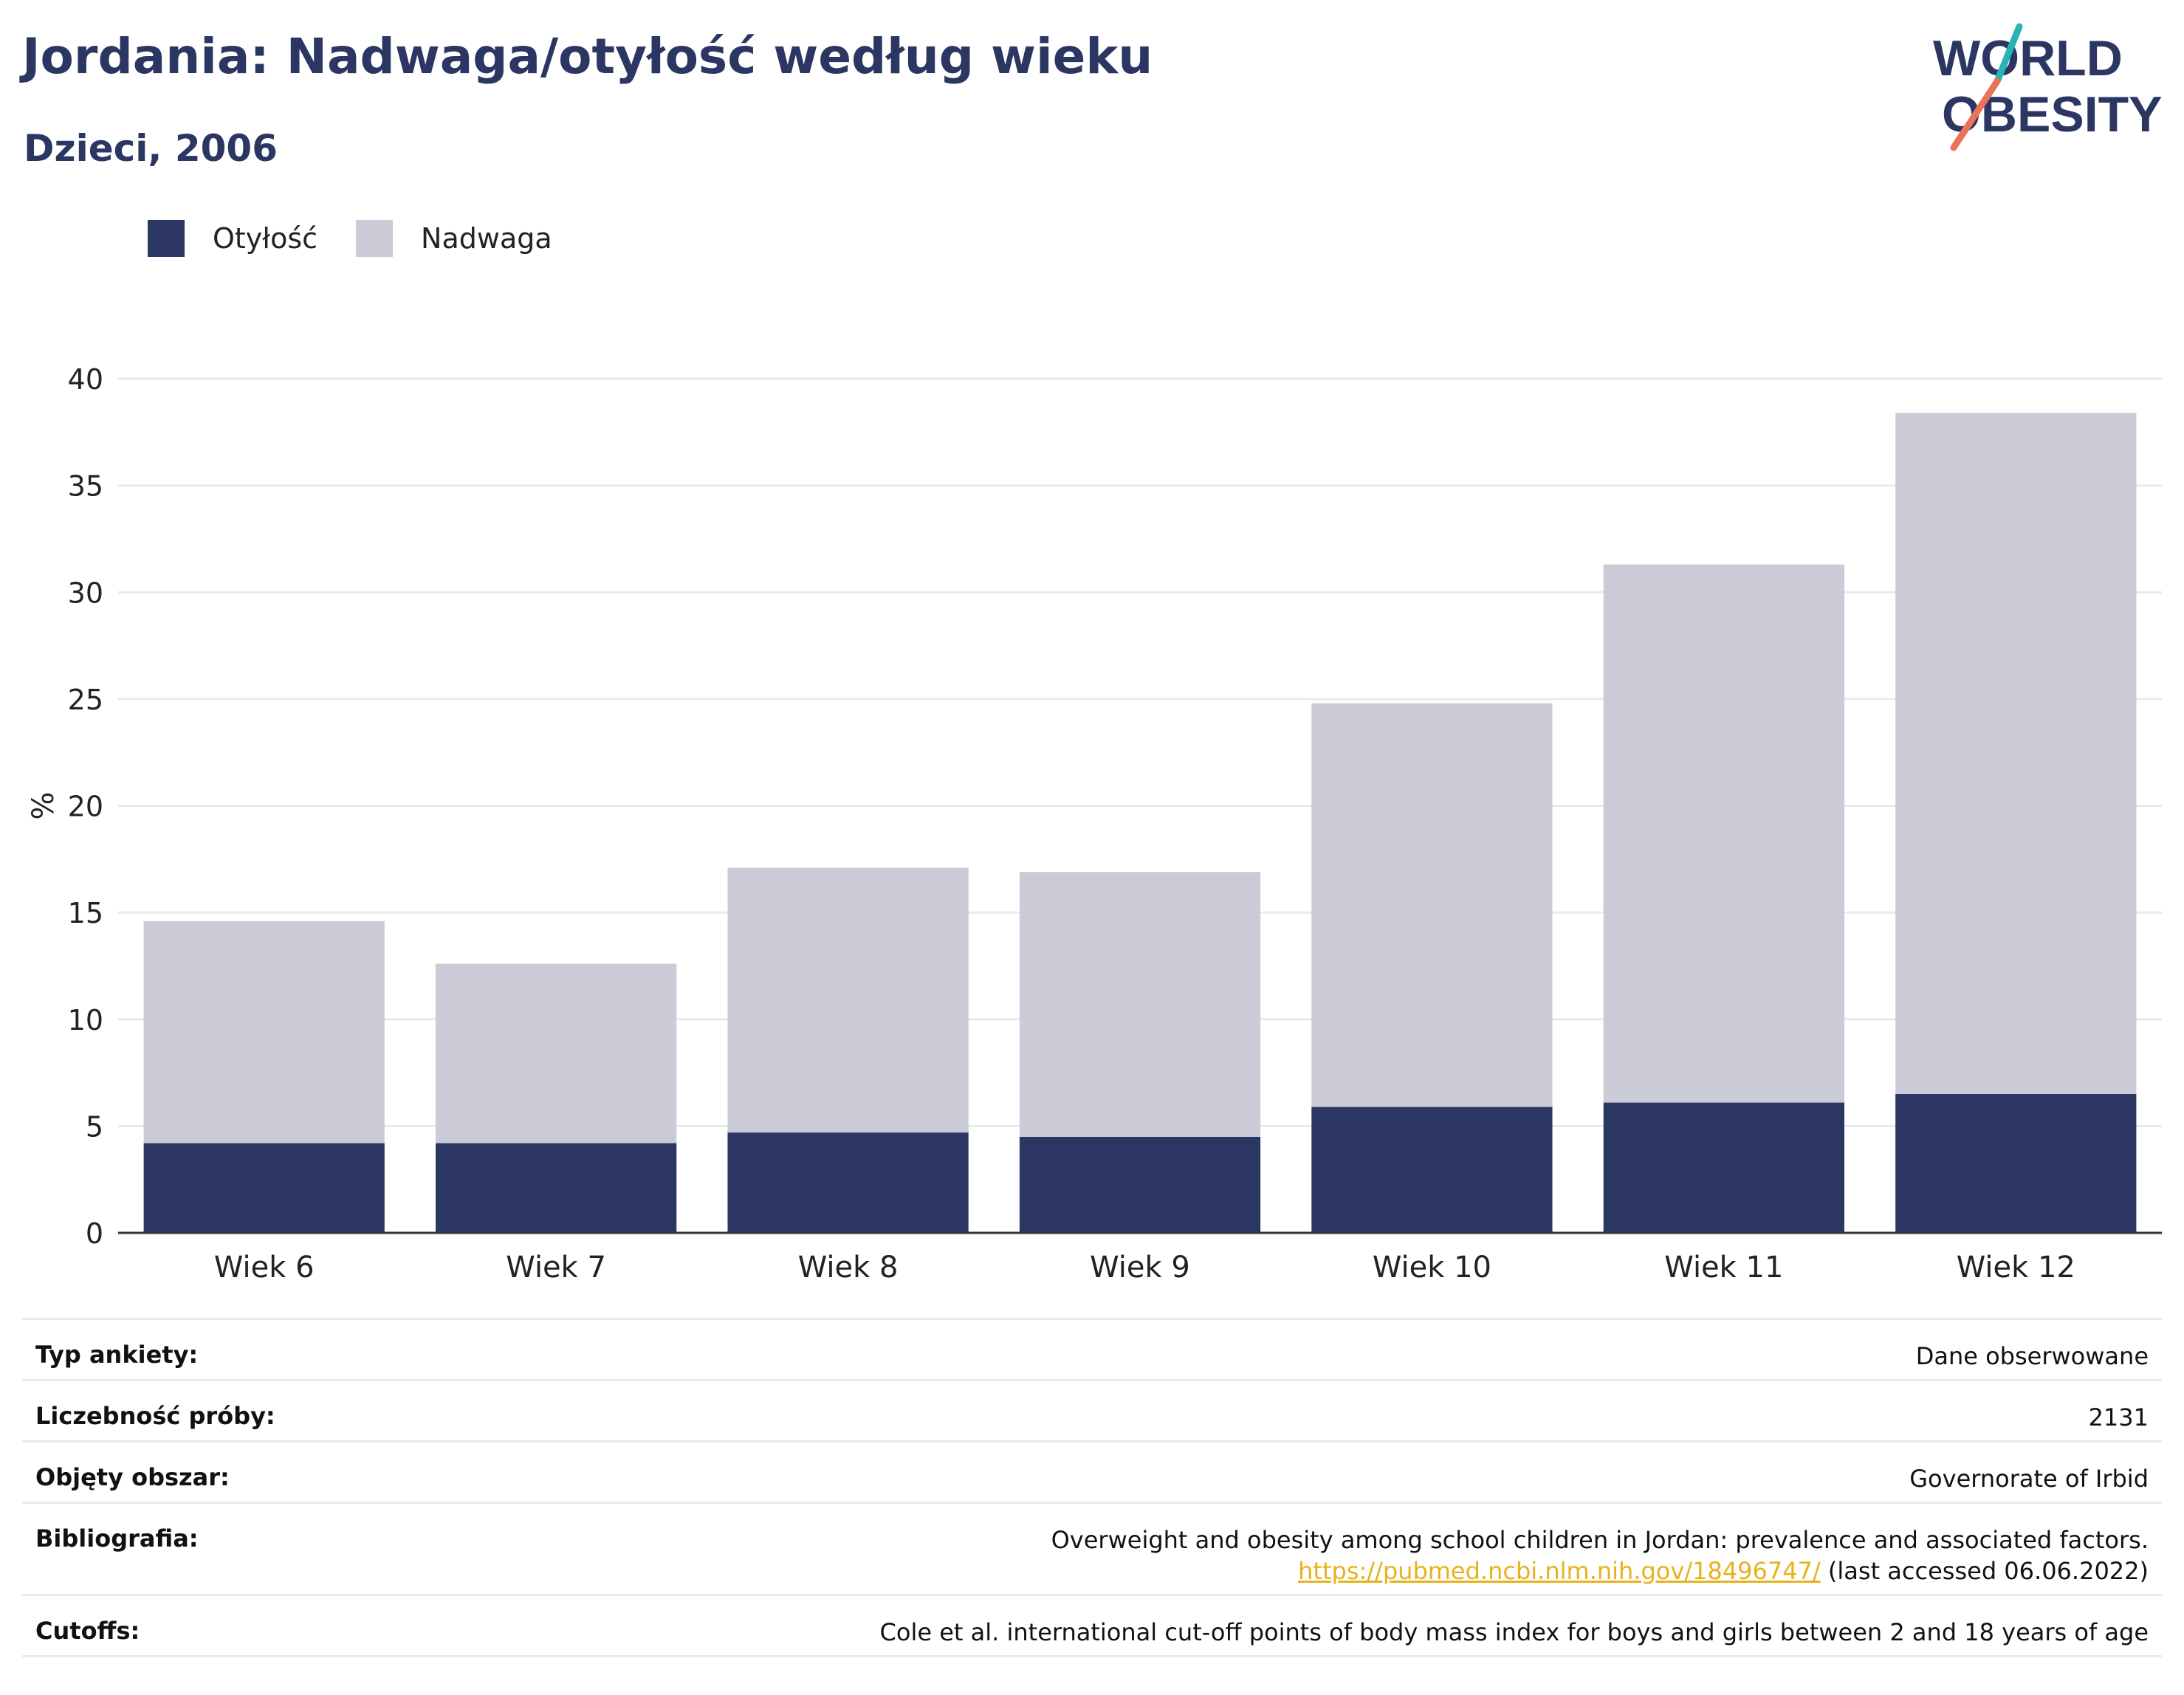  What do you see at coordinates (1092, 1348) in the screenshot?
I see `meta-row-survey-type: Typ ankiety: Dane obserwowane` at bounding box center [1092, 1348].